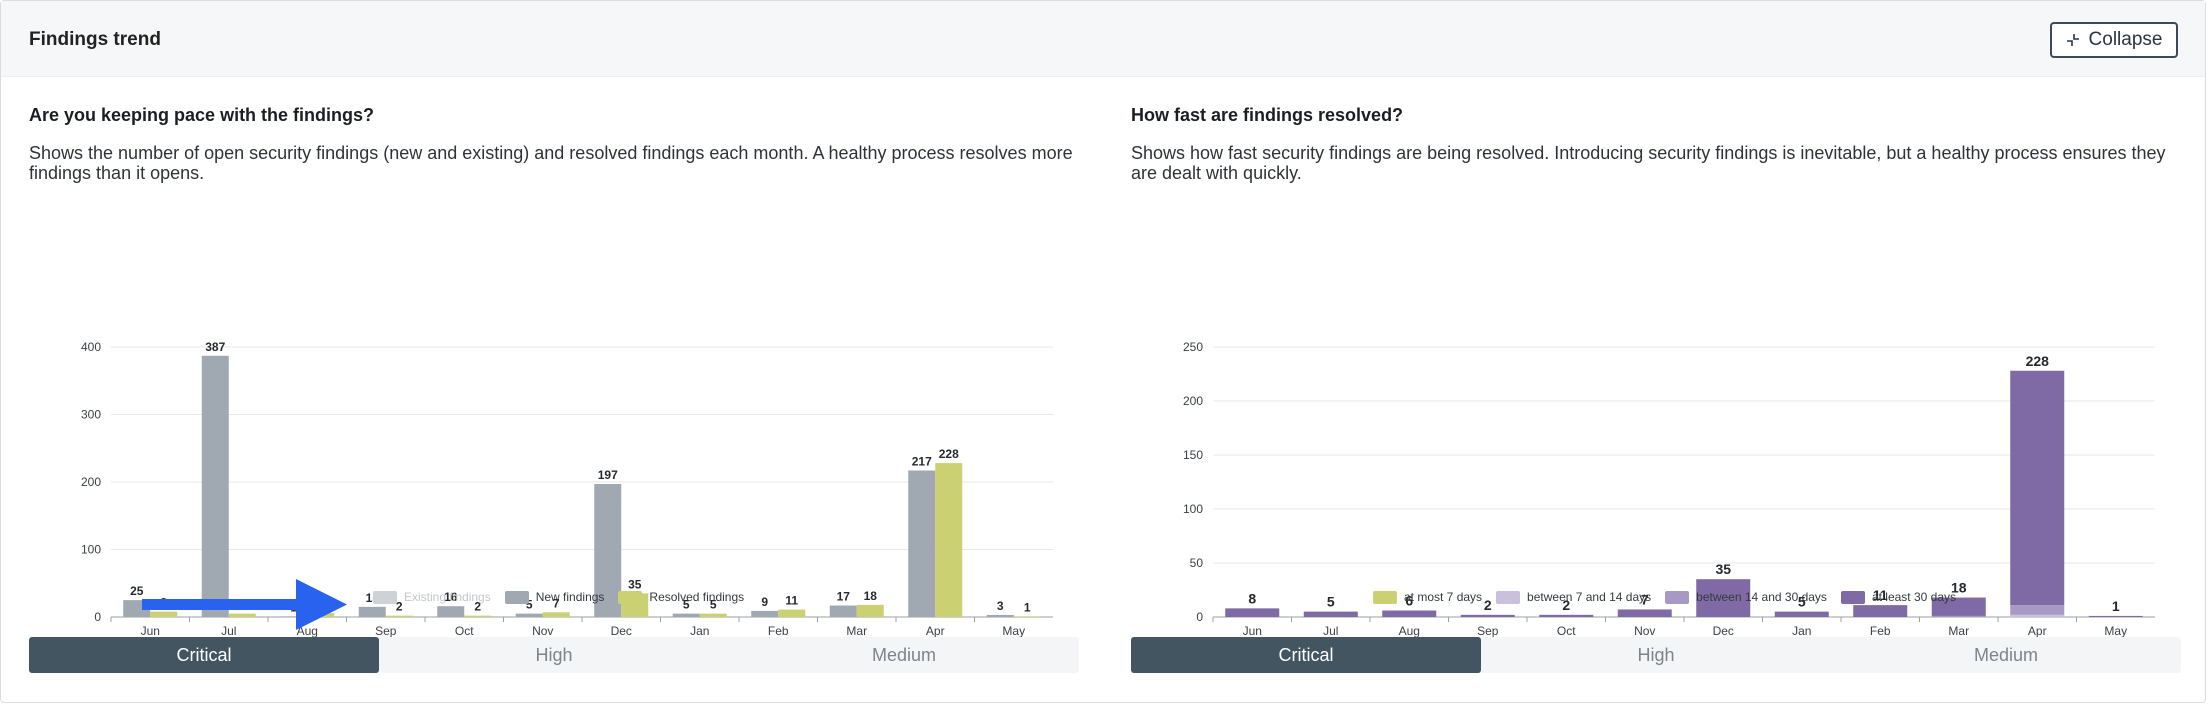 This screenshot has width=2208, height=706. Describe the element at coordinates (1267, 115) in the screenshot. I see `resolution-heading: How fast are findings resolved?` at that location.